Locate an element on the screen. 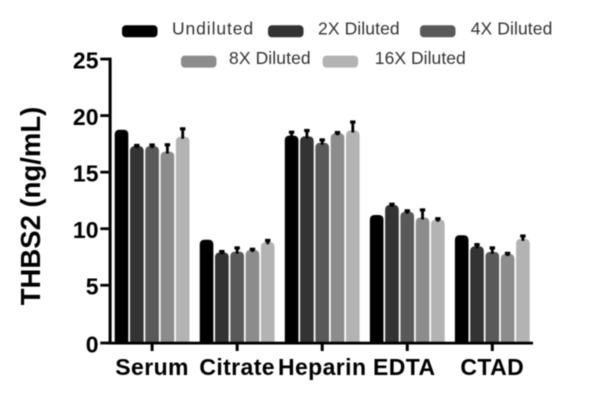 This screenshot has width=600, height=408. svg-text: Undiluted is located at coordinates (213, 29).